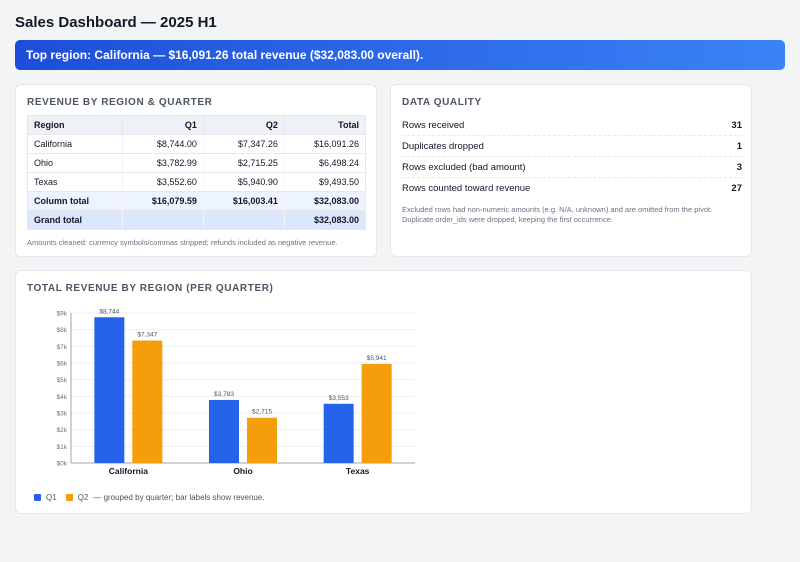  I want to click on x-tick-label: Ohio, so click(242, 471).